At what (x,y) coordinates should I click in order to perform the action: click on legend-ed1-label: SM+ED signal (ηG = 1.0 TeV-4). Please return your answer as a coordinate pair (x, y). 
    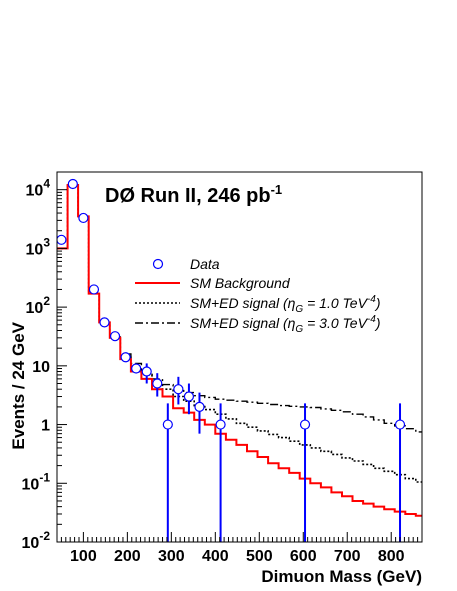
    Looking at the image, I should click on (285, 304).